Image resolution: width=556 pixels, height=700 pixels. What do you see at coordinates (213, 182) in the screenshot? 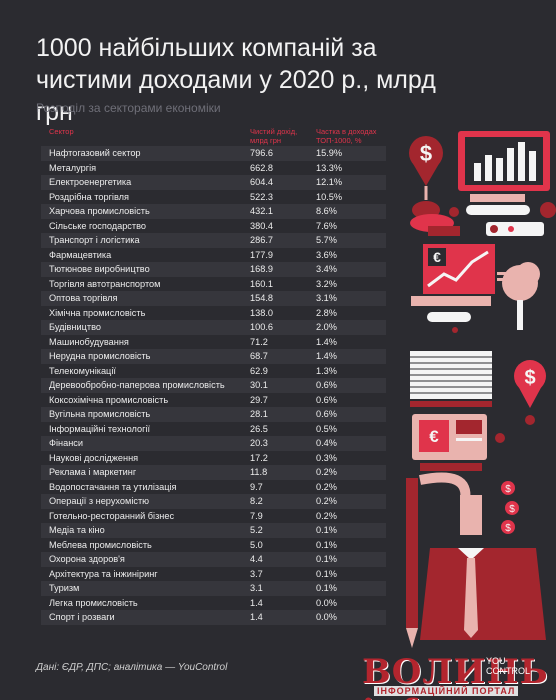
I see `table-row: Електроенергетика 604.4 12.1%` at bounding box center [213, 182].